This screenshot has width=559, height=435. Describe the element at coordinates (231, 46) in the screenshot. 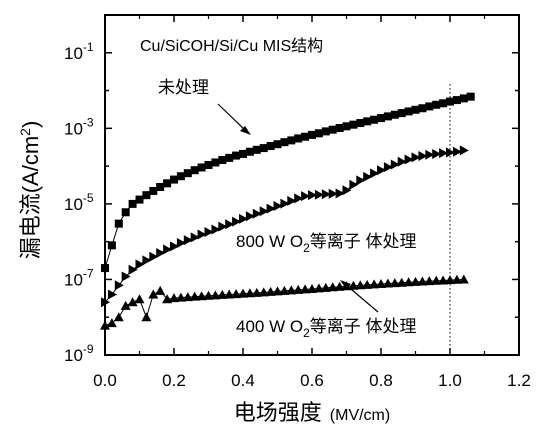

I see `chart-title: Cu/SiCOH/Si/Cu MIS结构` at that location.